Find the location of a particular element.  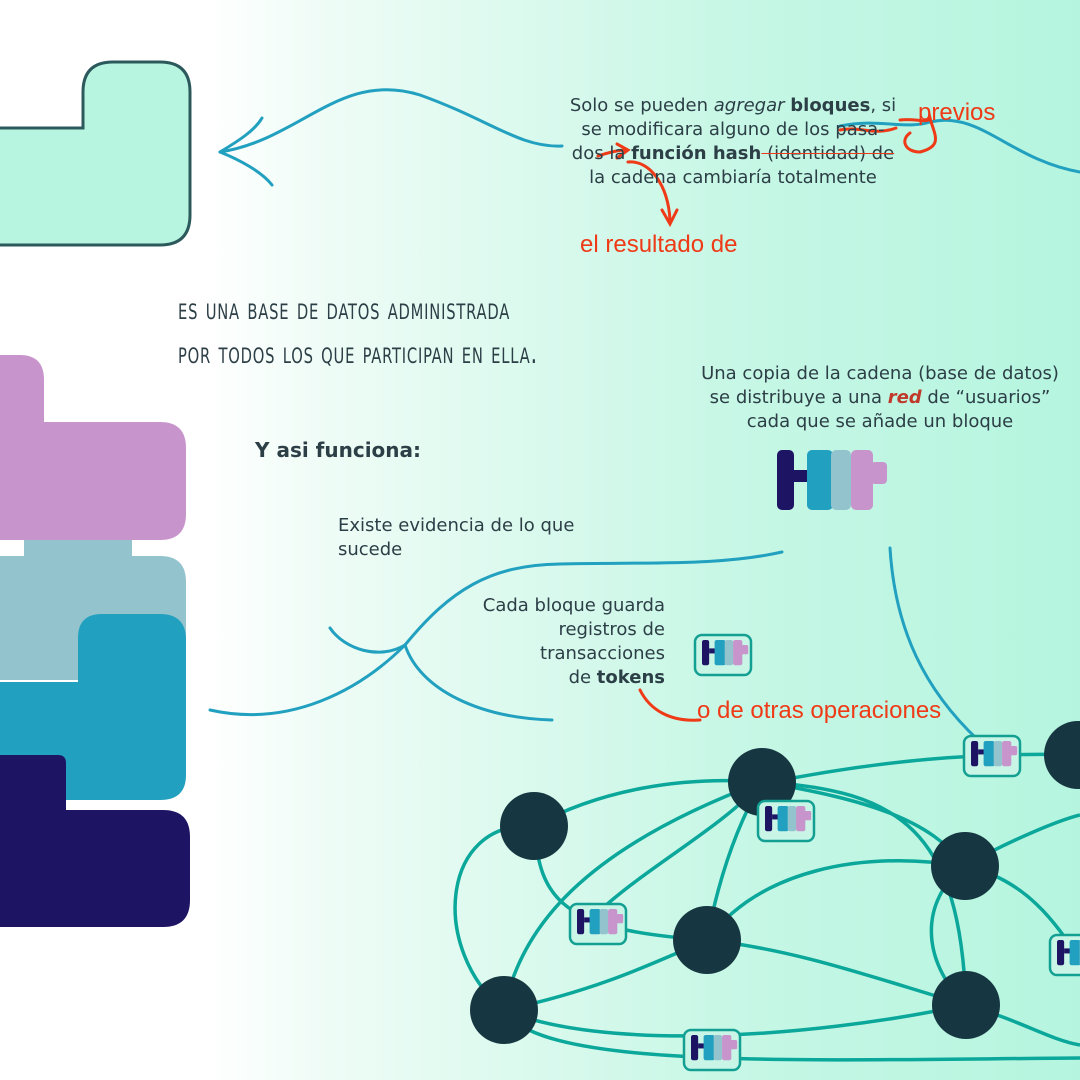

navy-block-shape is located at coordinates (95, 841).